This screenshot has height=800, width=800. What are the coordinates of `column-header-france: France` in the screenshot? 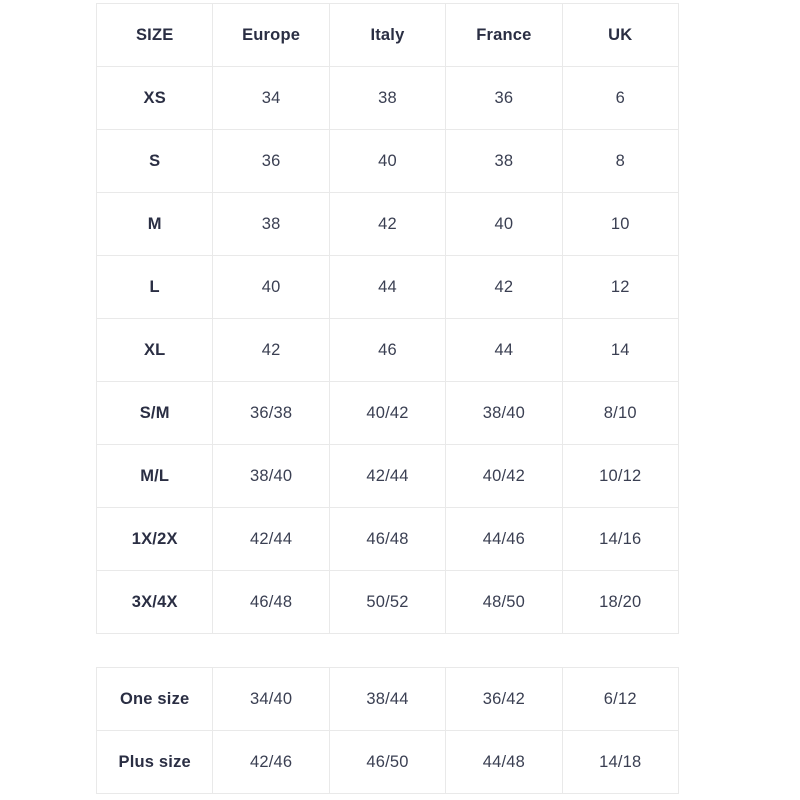 It's located at (504, 35).